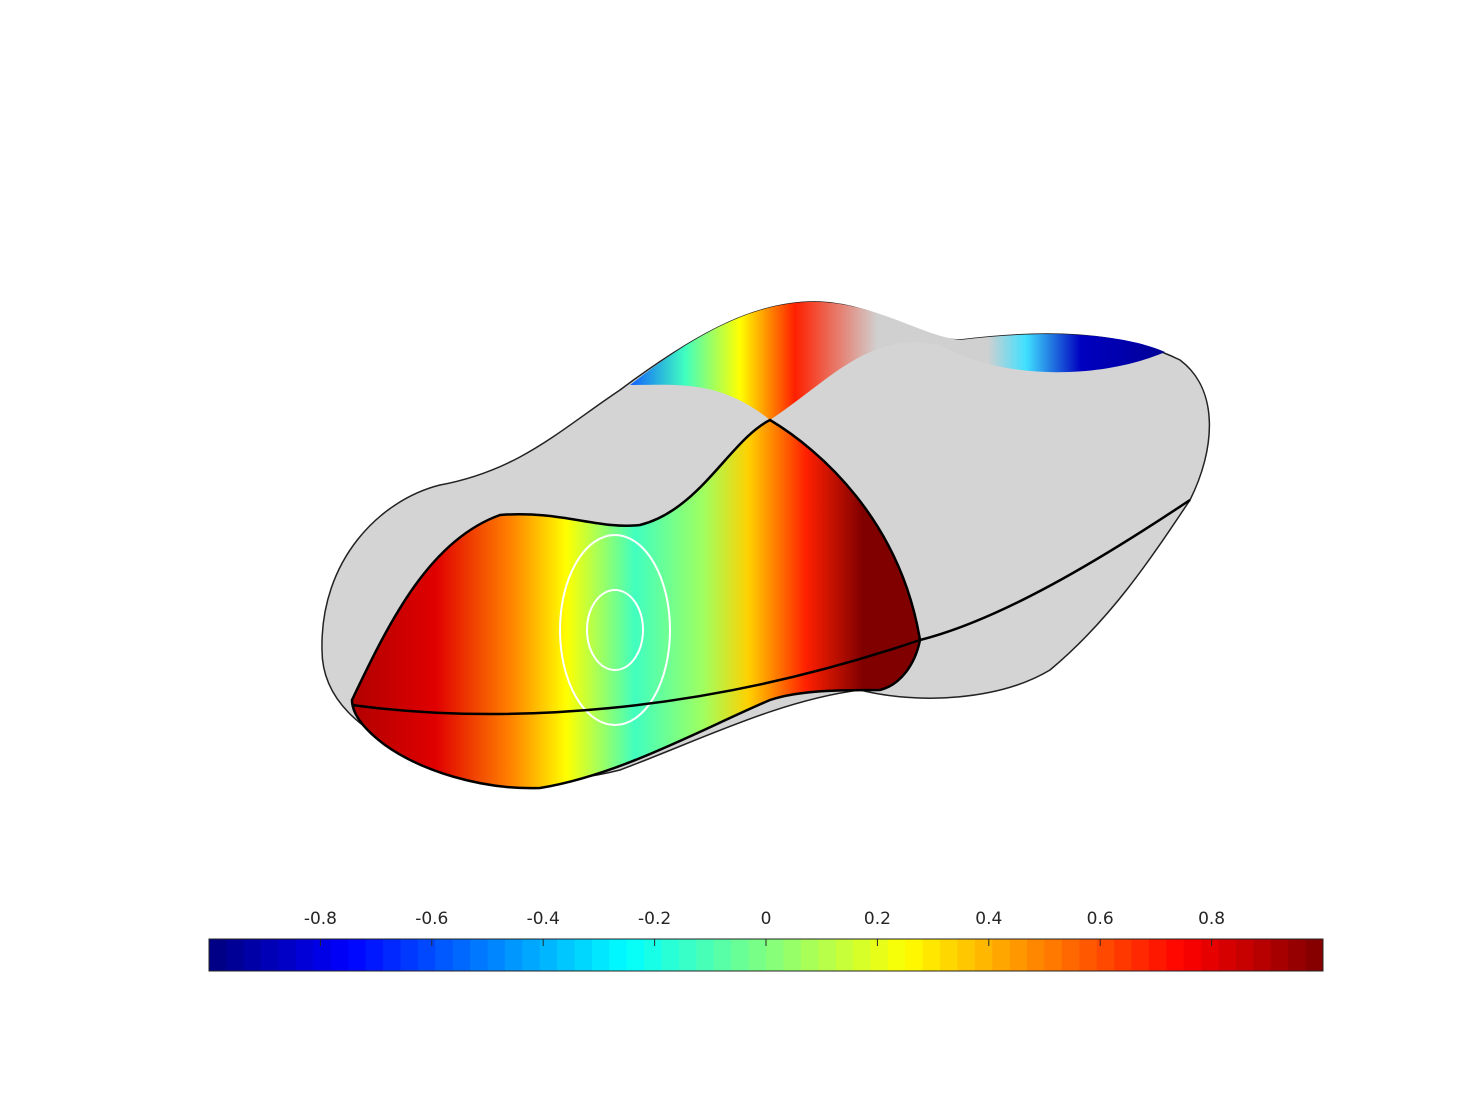  Describe the element at coordinates (1100, 919) in the screenshot. I see `colorbar-tick-label: 0.6` at that location.